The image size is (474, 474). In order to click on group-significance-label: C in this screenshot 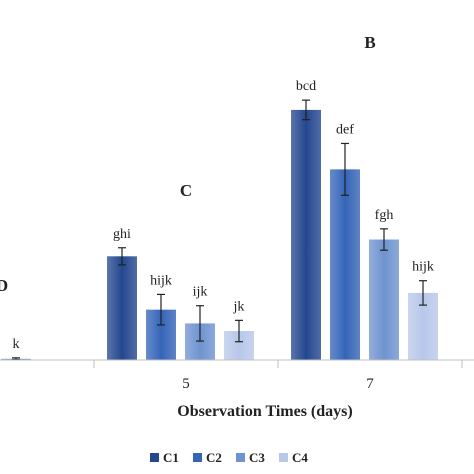, I will do `click(186, 190)`.